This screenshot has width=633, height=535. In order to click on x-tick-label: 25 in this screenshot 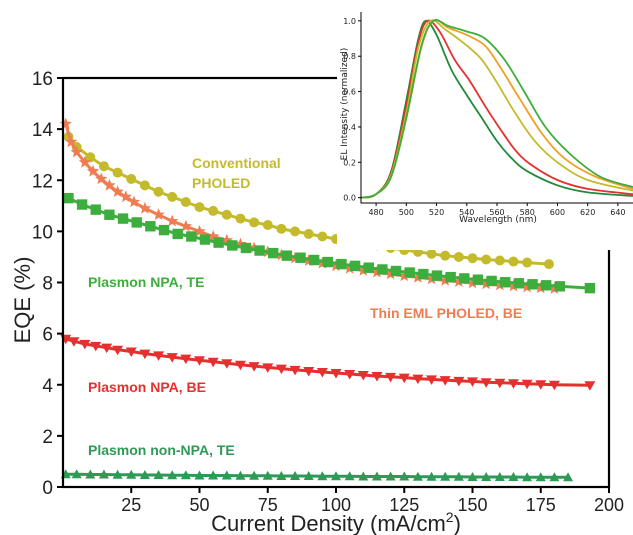, I will do `click(131, 505)`.